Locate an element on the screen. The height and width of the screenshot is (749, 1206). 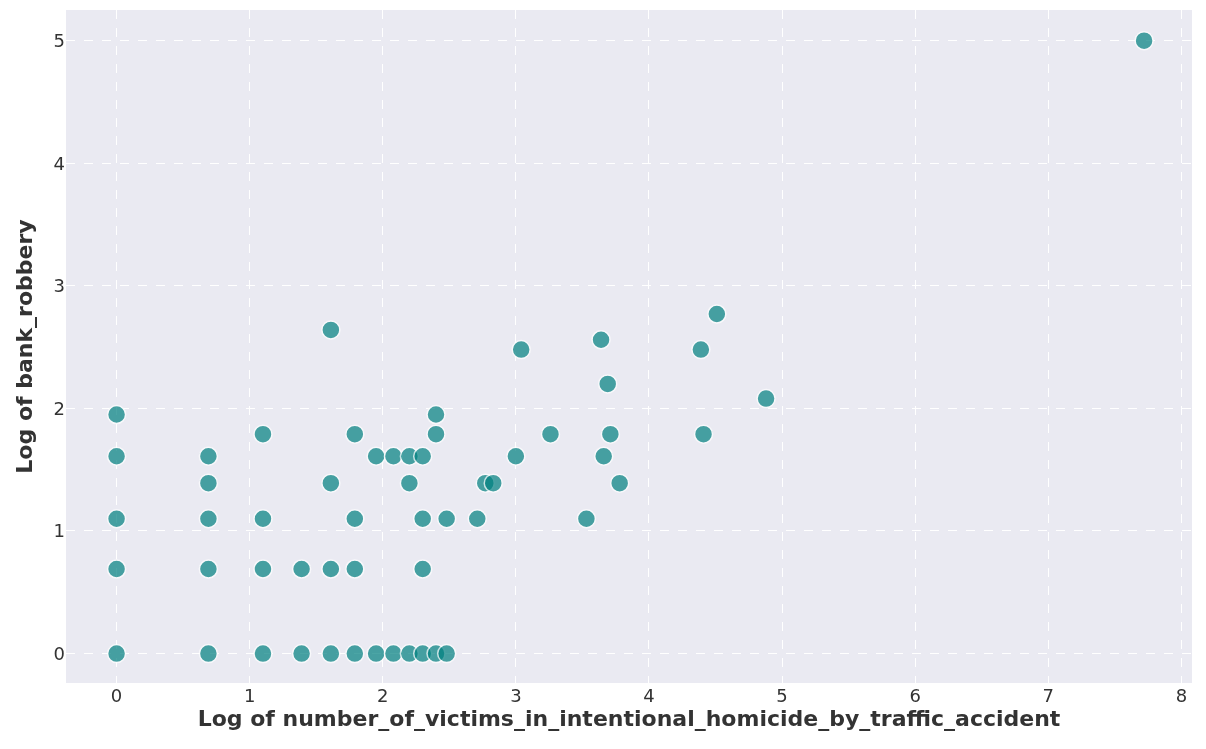
x-tick-label: 3 is located at coordinates (516, 695).